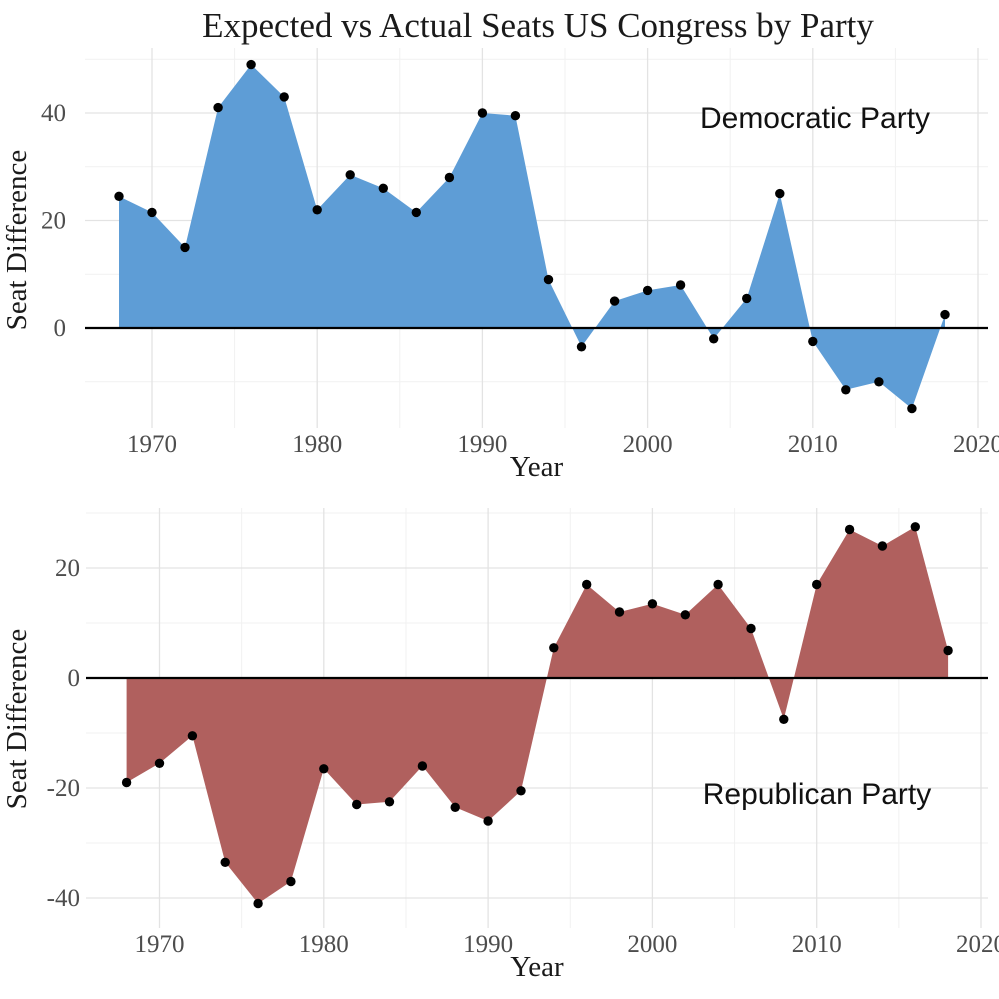  What do you see at coordinates (63, 898) in the screenshot?
I see `y-tick-label: -40` at bounding box center [63, 898].